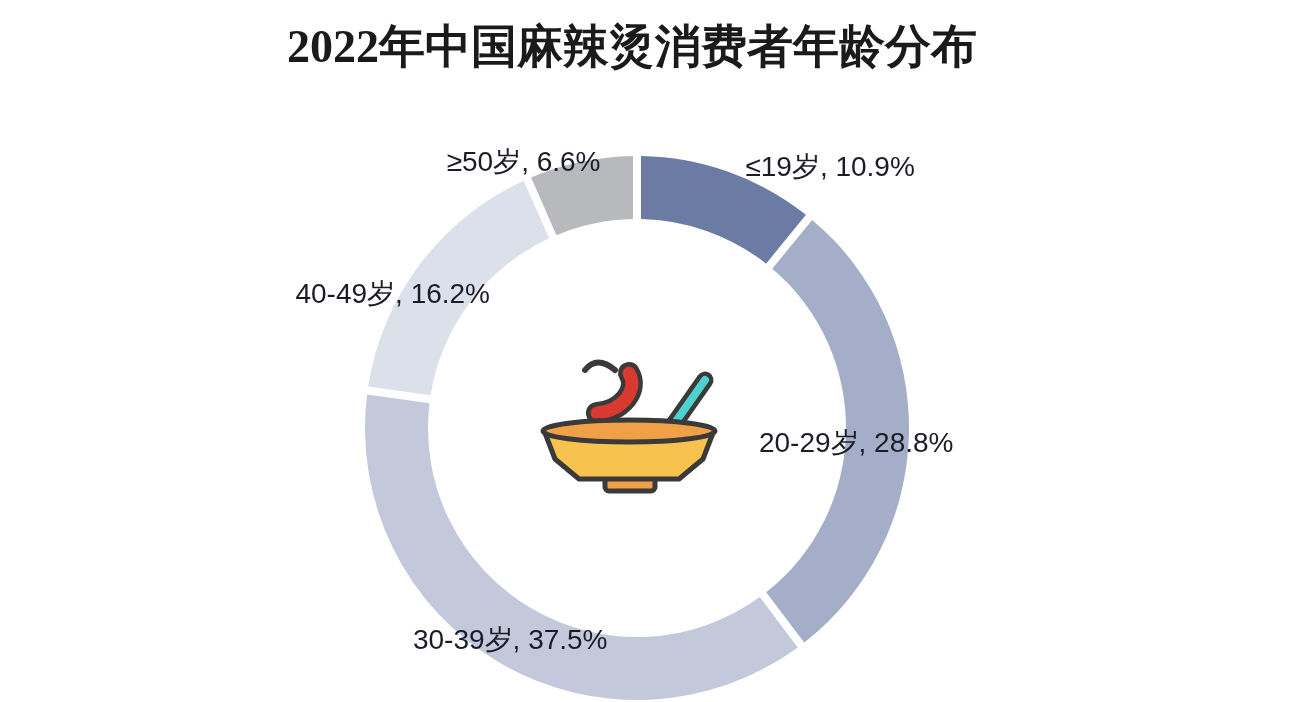  I want to click on chart-title: 2022年中国麻辣烫消费者年龄分布, so click(632, 46).